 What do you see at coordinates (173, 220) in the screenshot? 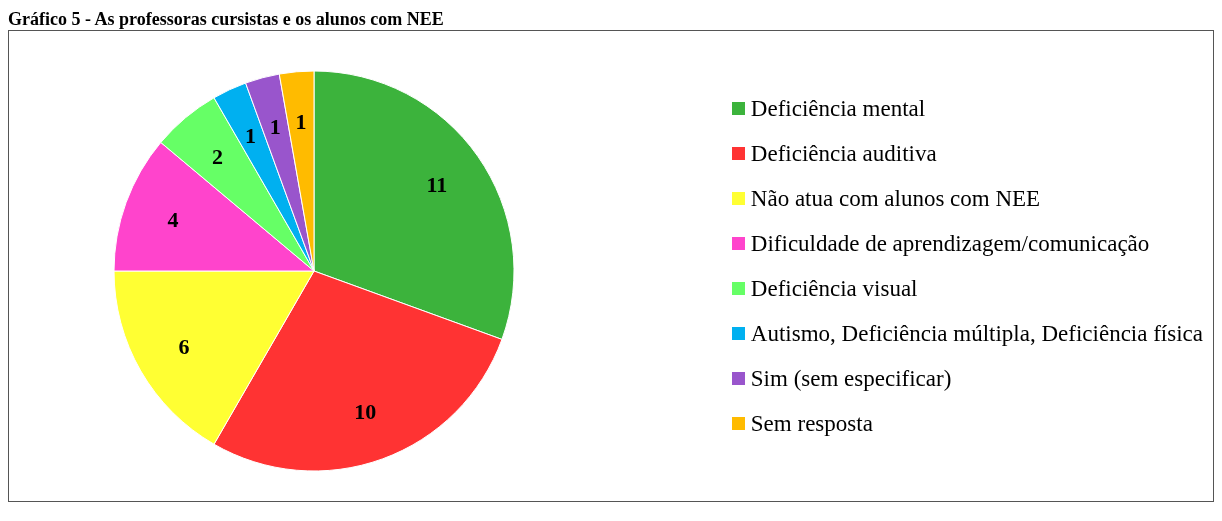
I see `data-label: 4` at bounding box center [173, 220].